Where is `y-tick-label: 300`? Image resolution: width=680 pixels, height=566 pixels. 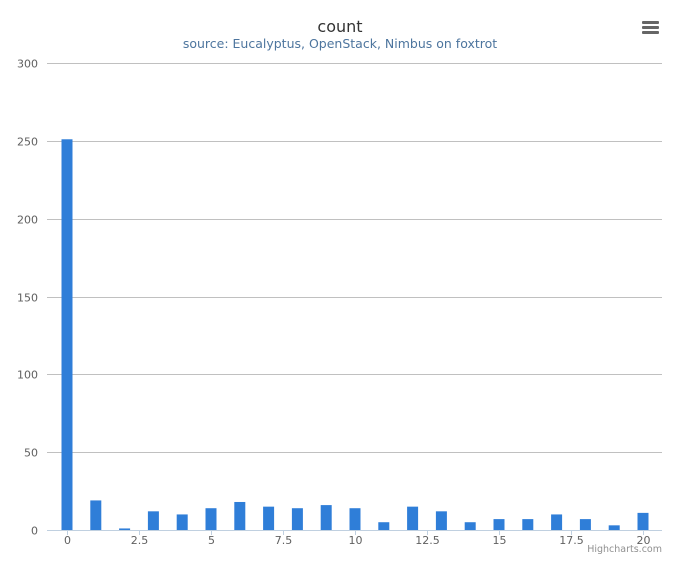 y-tick-label: 300 is located at coordinates (27, 64).